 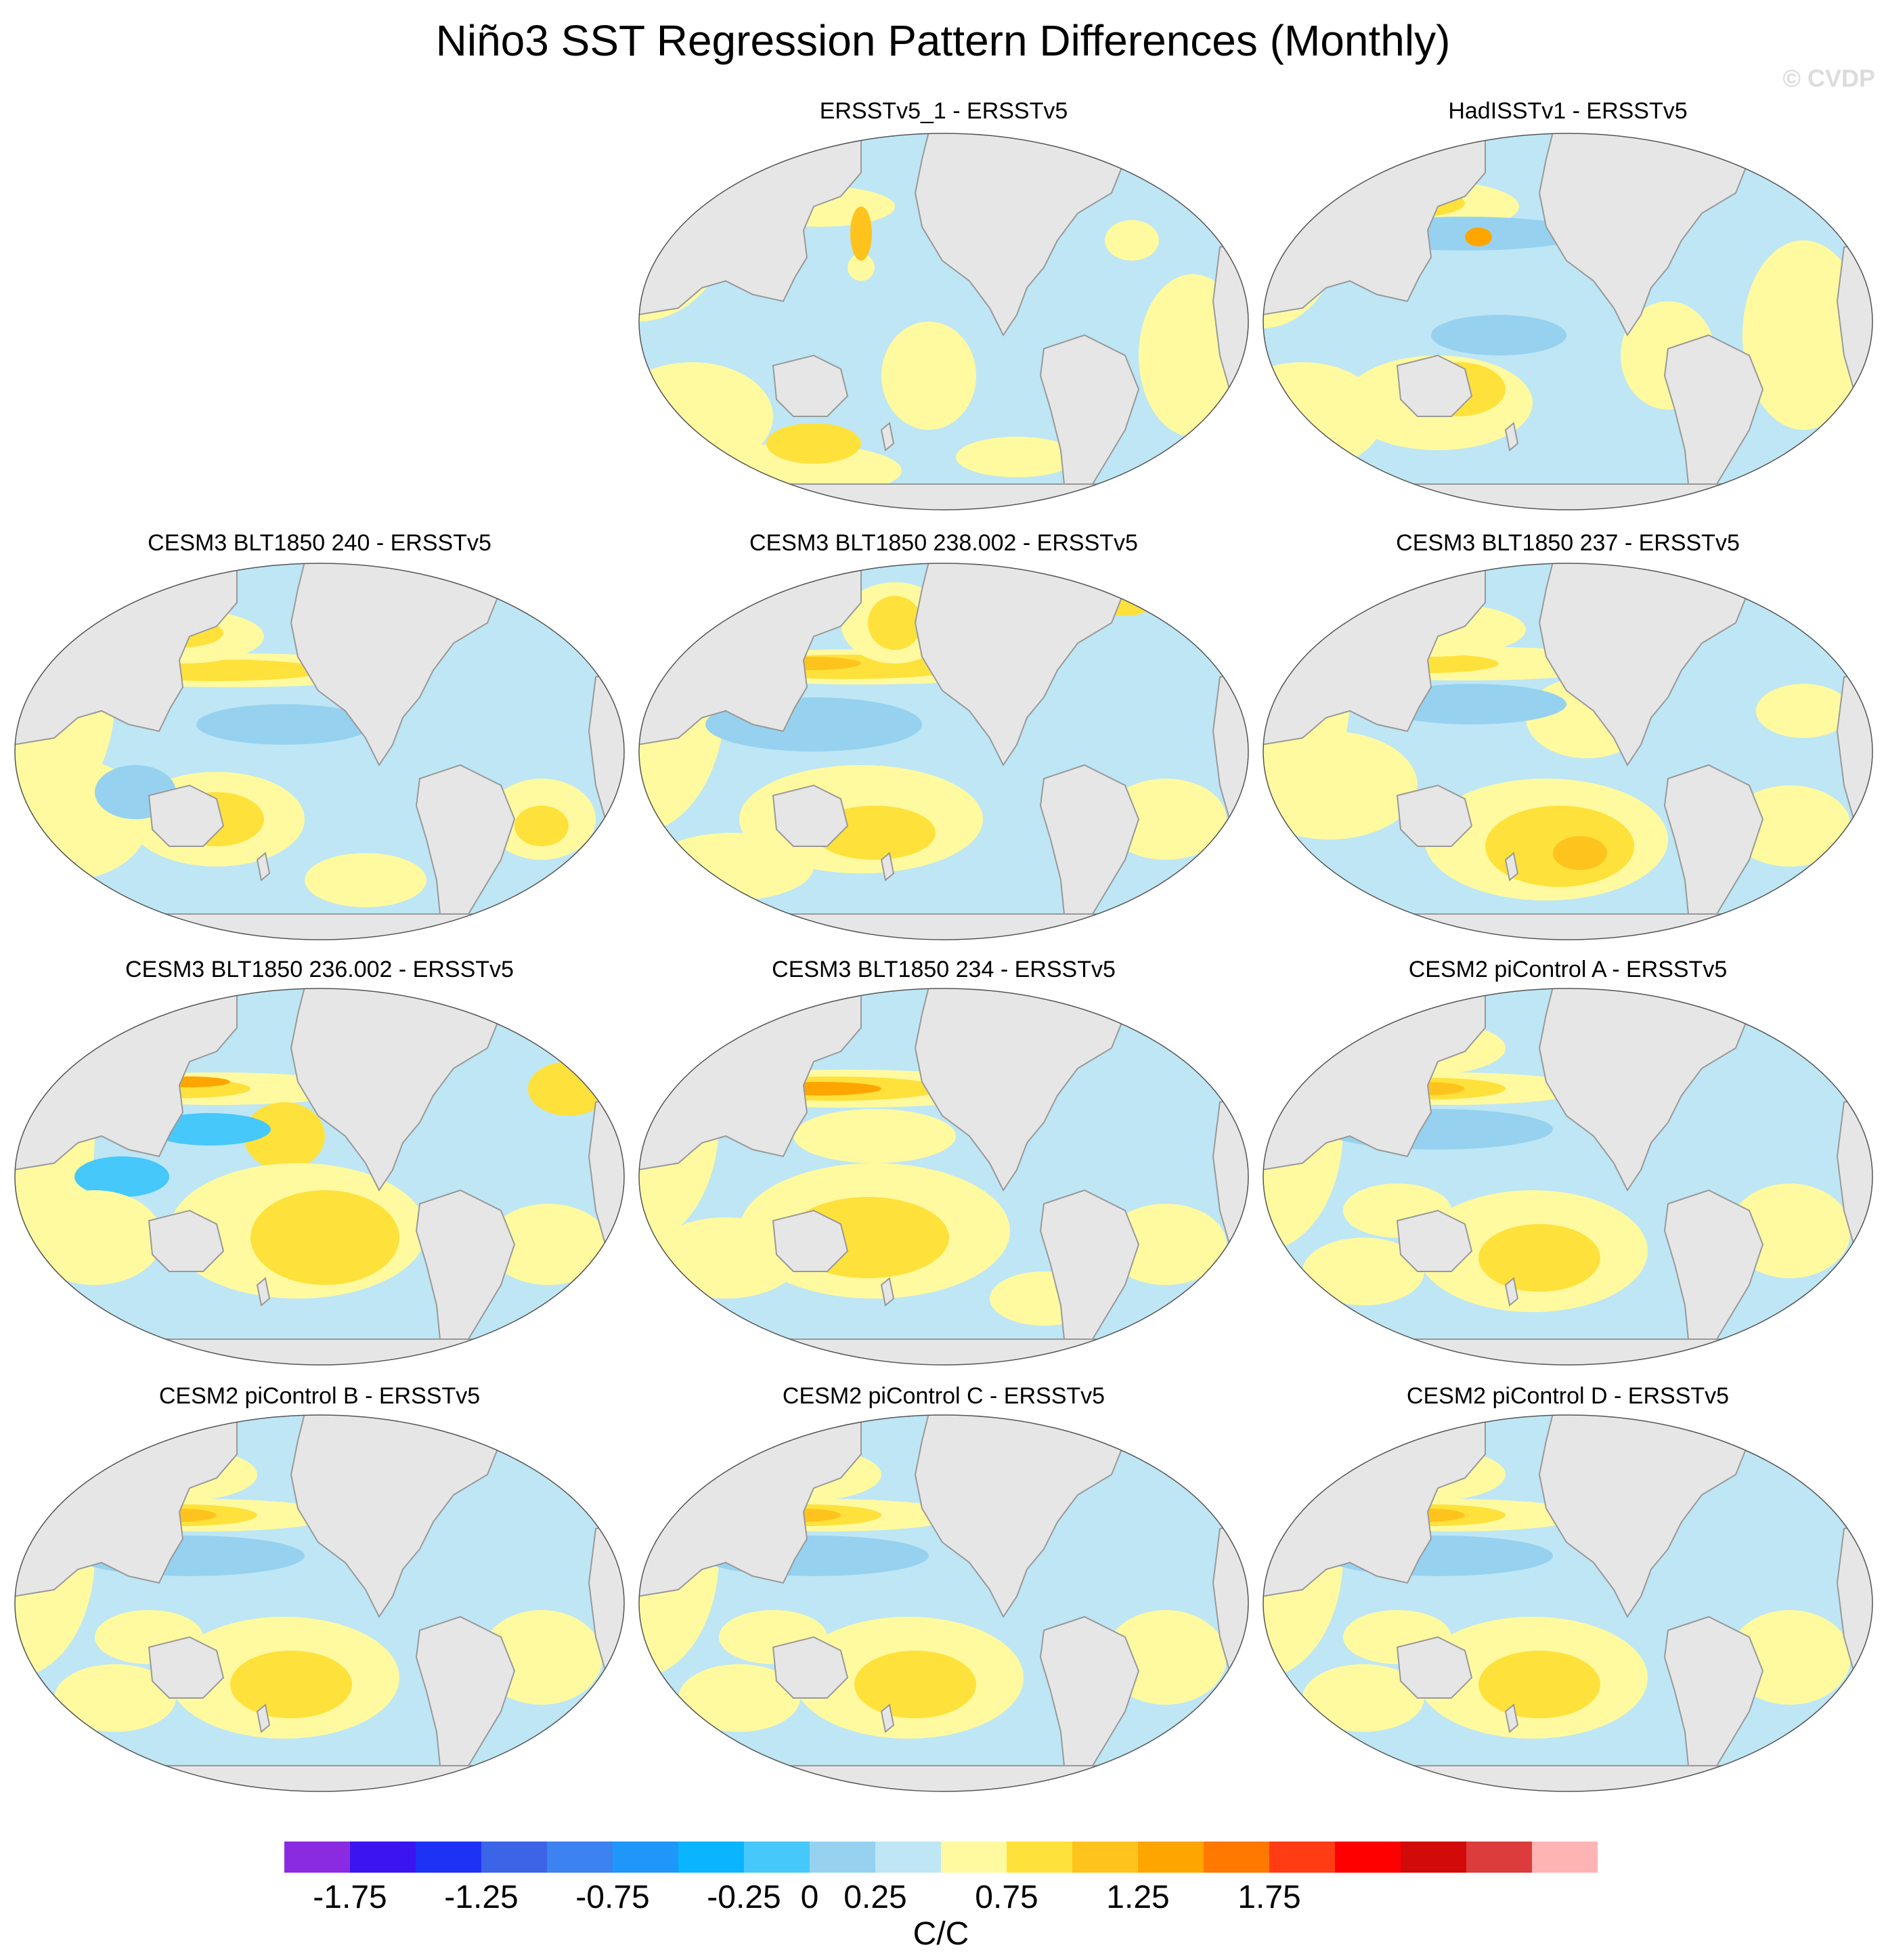 I want to click on colorbar-units-label: C/C, so click(x=941, y=1934).